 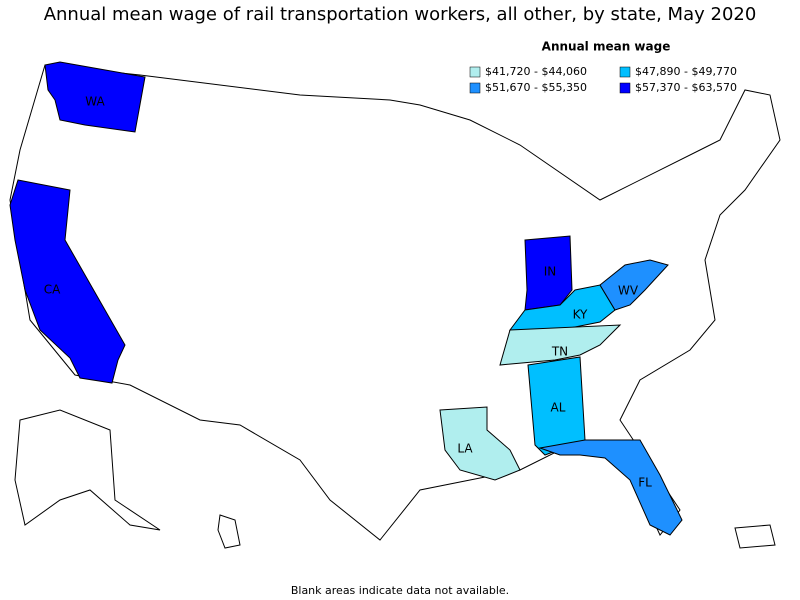 I want to click on state-label: IN, so click(x=550, y=272).